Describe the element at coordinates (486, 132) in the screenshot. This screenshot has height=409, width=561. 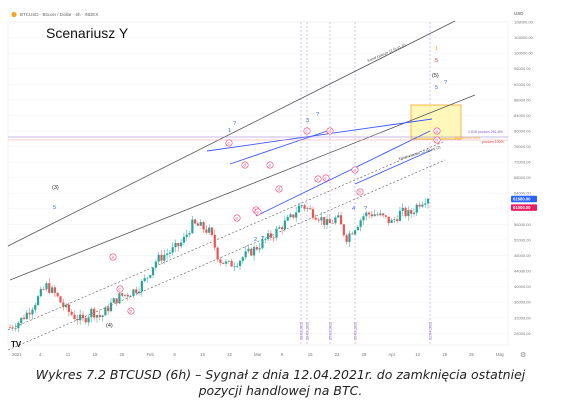
I see `fib-label: 1.618 poziom 261.8%` at that location.